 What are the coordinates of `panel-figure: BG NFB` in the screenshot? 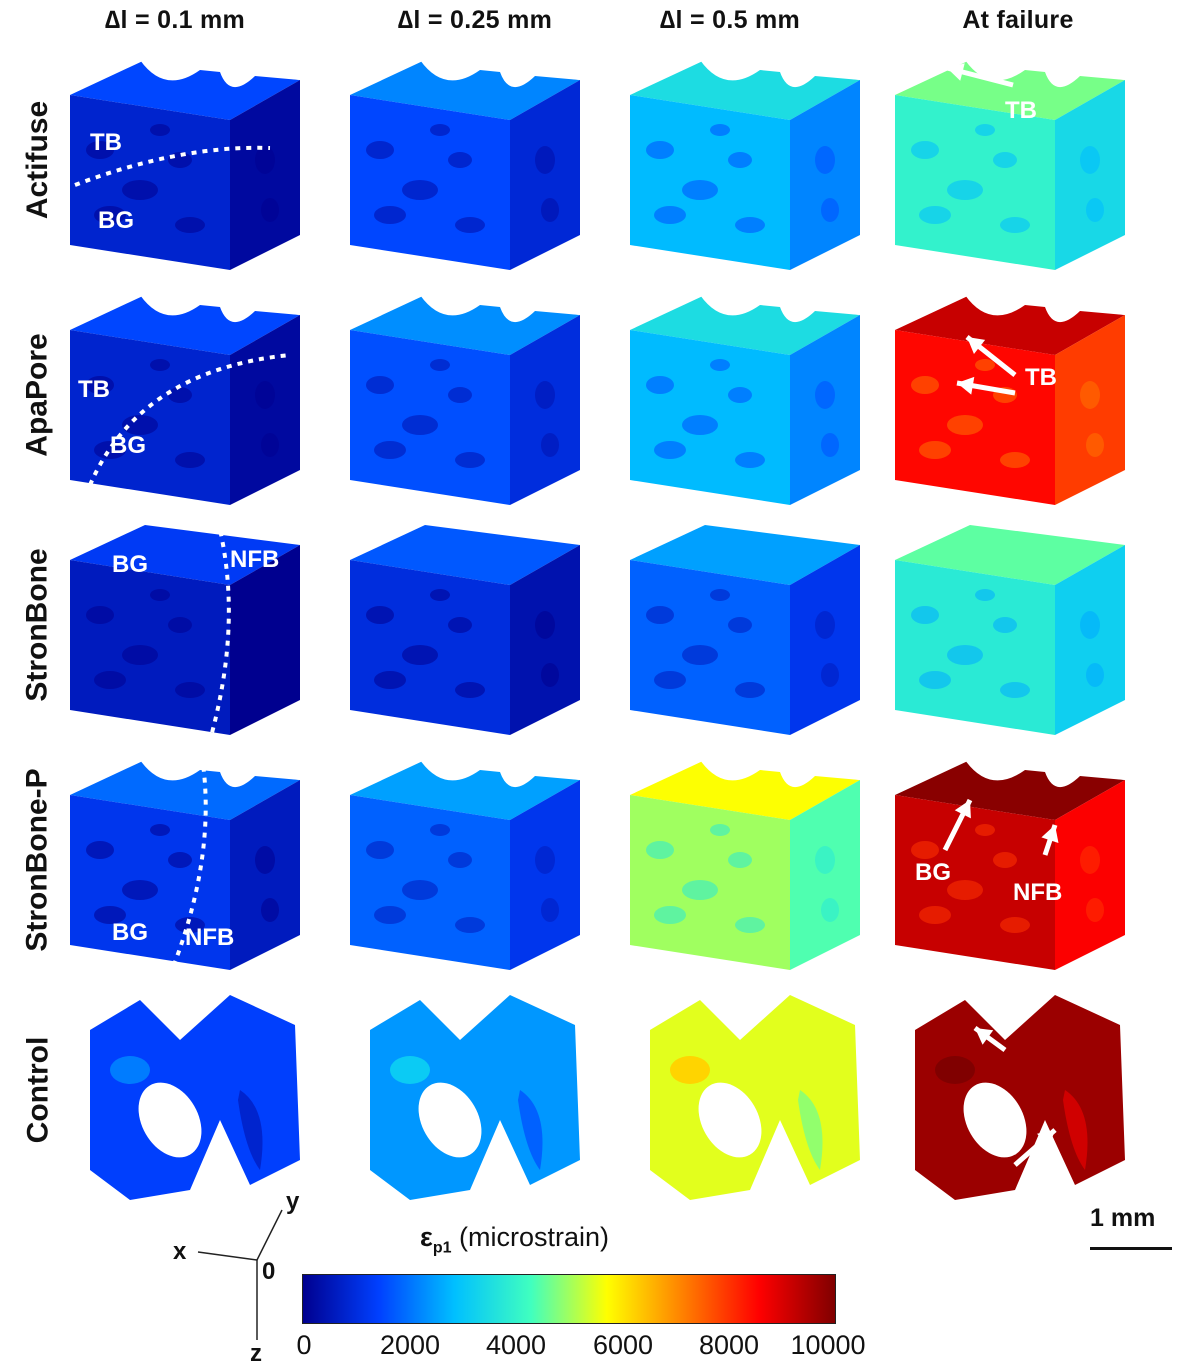 It's located at (185, 625).